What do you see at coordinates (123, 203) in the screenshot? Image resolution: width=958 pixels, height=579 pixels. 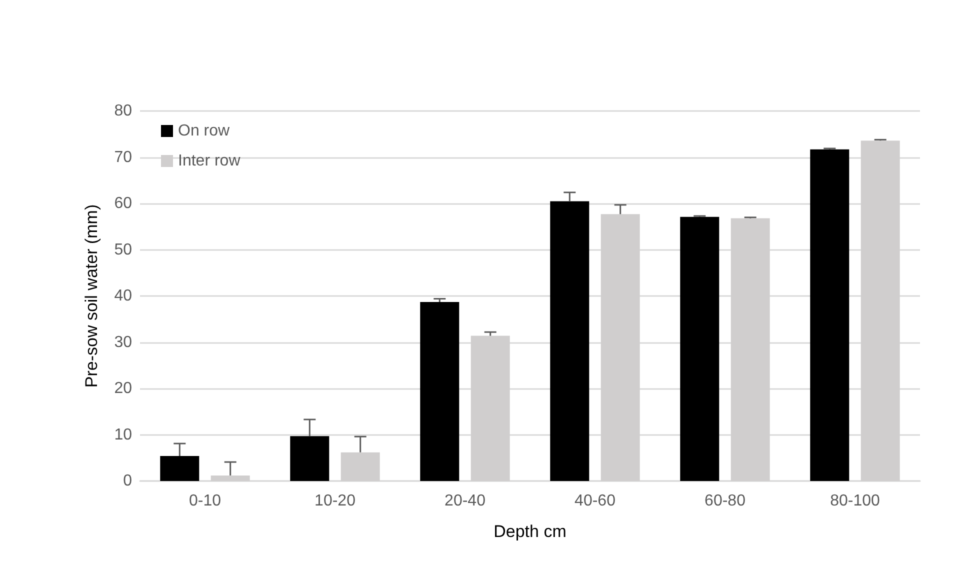 I see `y-tick-label: 60` at bounding box center [123, 203].